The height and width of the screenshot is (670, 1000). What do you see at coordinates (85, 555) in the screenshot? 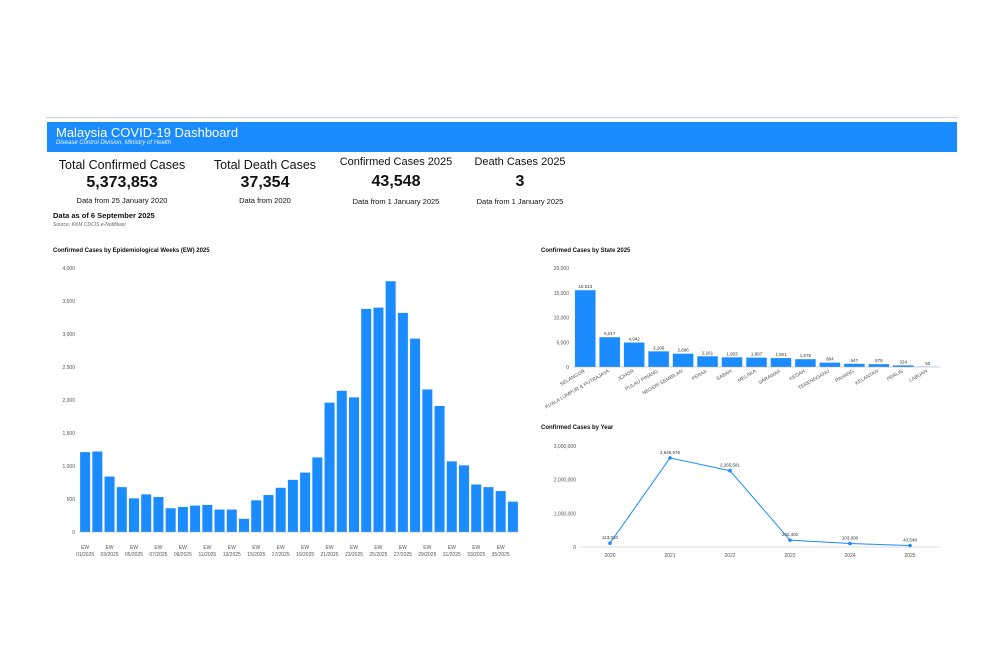
I see `x-tick-label-week: 01/2025` at bounding box center [85, 555].